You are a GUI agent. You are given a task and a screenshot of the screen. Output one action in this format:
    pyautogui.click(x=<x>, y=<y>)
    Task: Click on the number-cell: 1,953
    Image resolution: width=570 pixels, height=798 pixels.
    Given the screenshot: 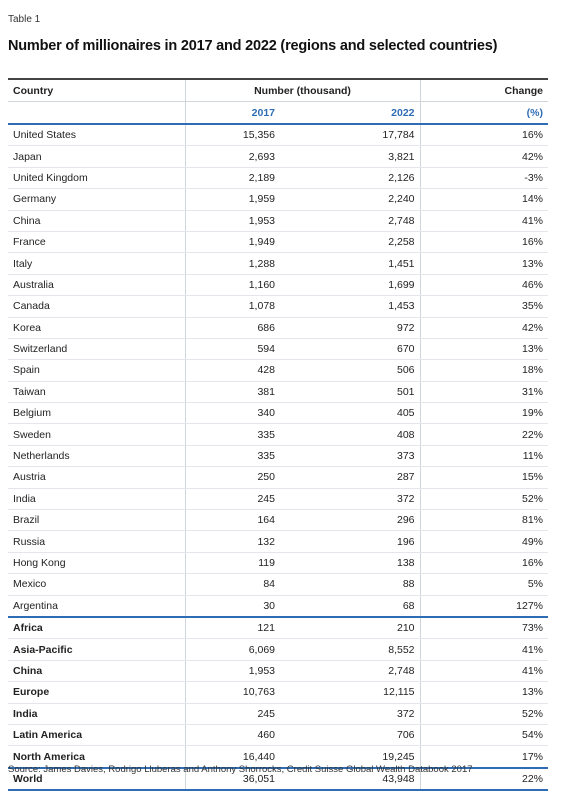 What is the action you would take?
    pyautogui.click(x=232, y=671)
    